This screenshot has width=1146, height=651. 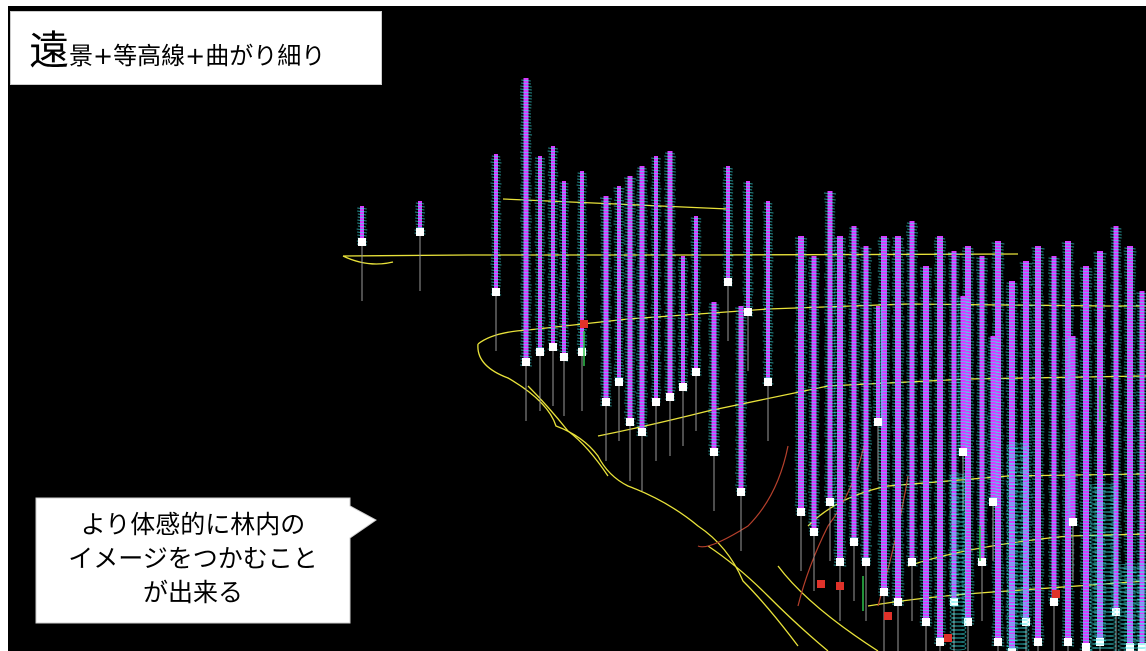 I want to click on speech-callout: より体感的に林内の イメージをつかむこと が出来る, so click(x=206, y=560).